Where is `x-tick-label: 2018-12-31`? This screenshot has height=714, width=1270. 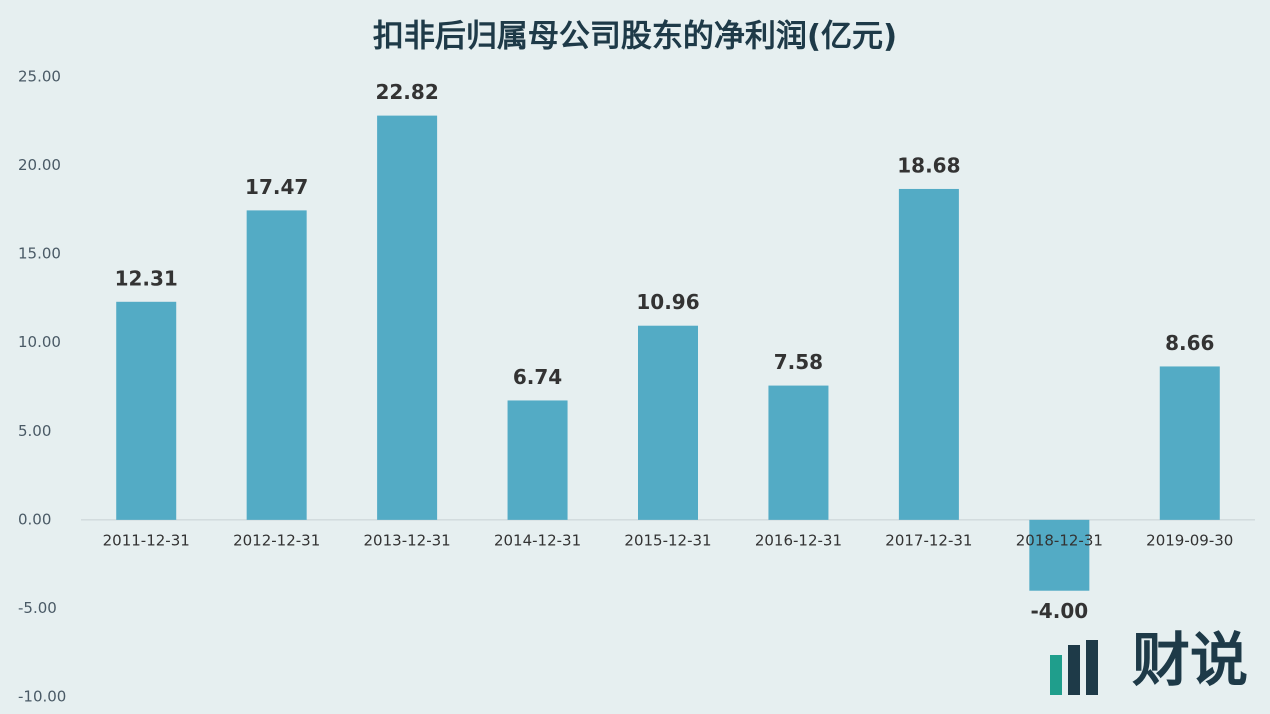 x-tick-label: 2018-12-31 is located at coordinates (1059, 540).